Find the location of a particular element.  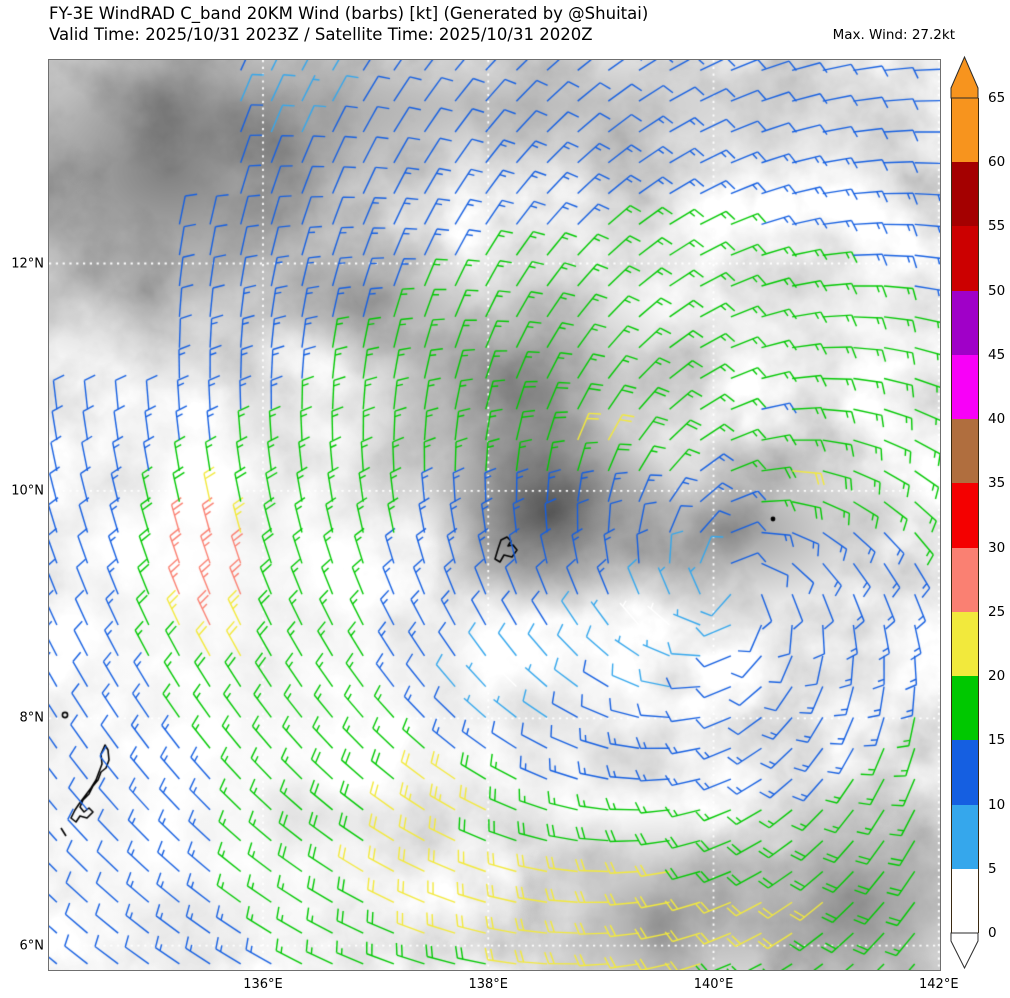

colorbar-tick-label: 60 is located at coordinates (997, 162).